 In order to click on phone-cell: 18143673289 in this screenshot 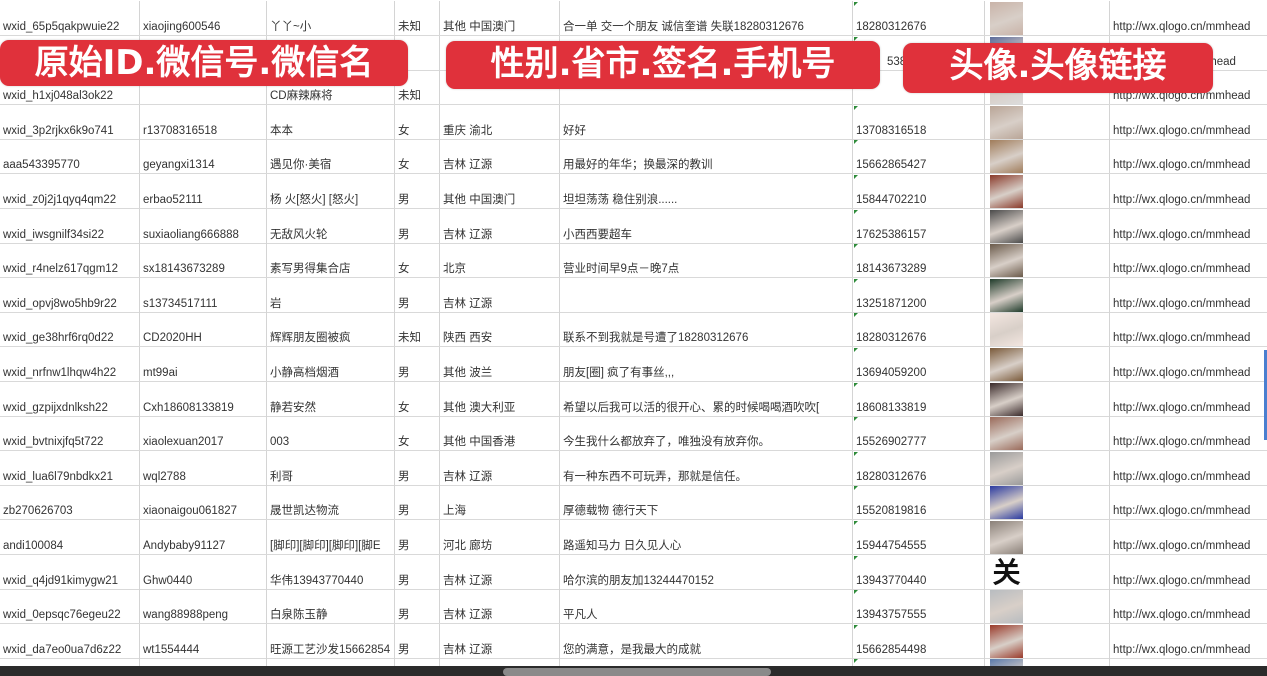, I will do `click(919, 260)`.